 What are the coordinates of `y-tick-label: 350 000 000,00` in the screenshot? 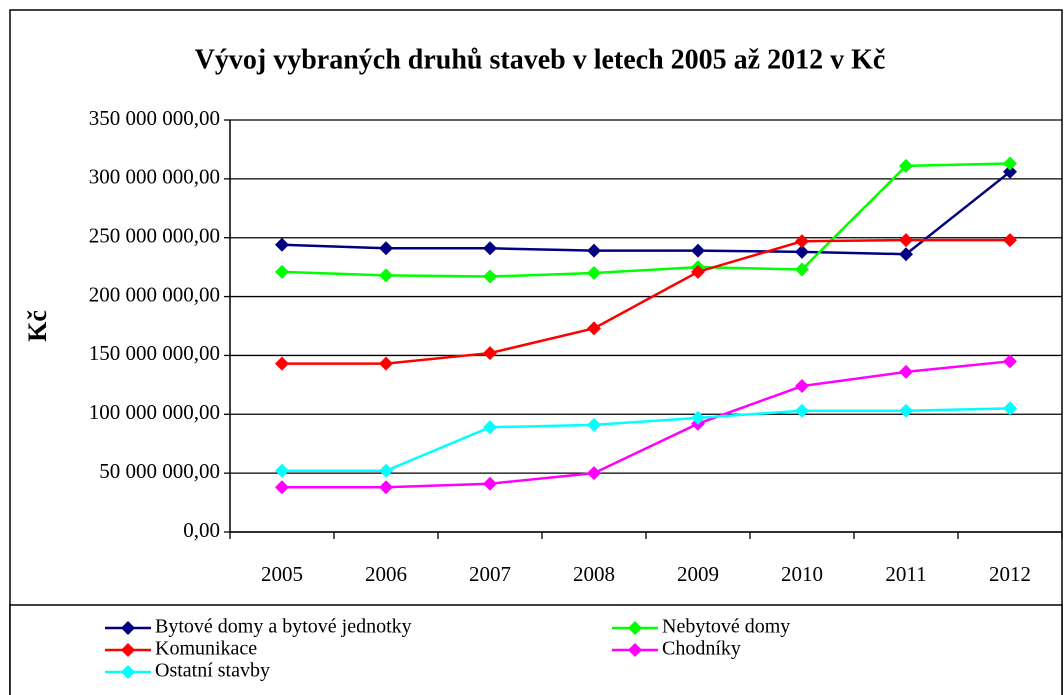 It's located at (154, 118).